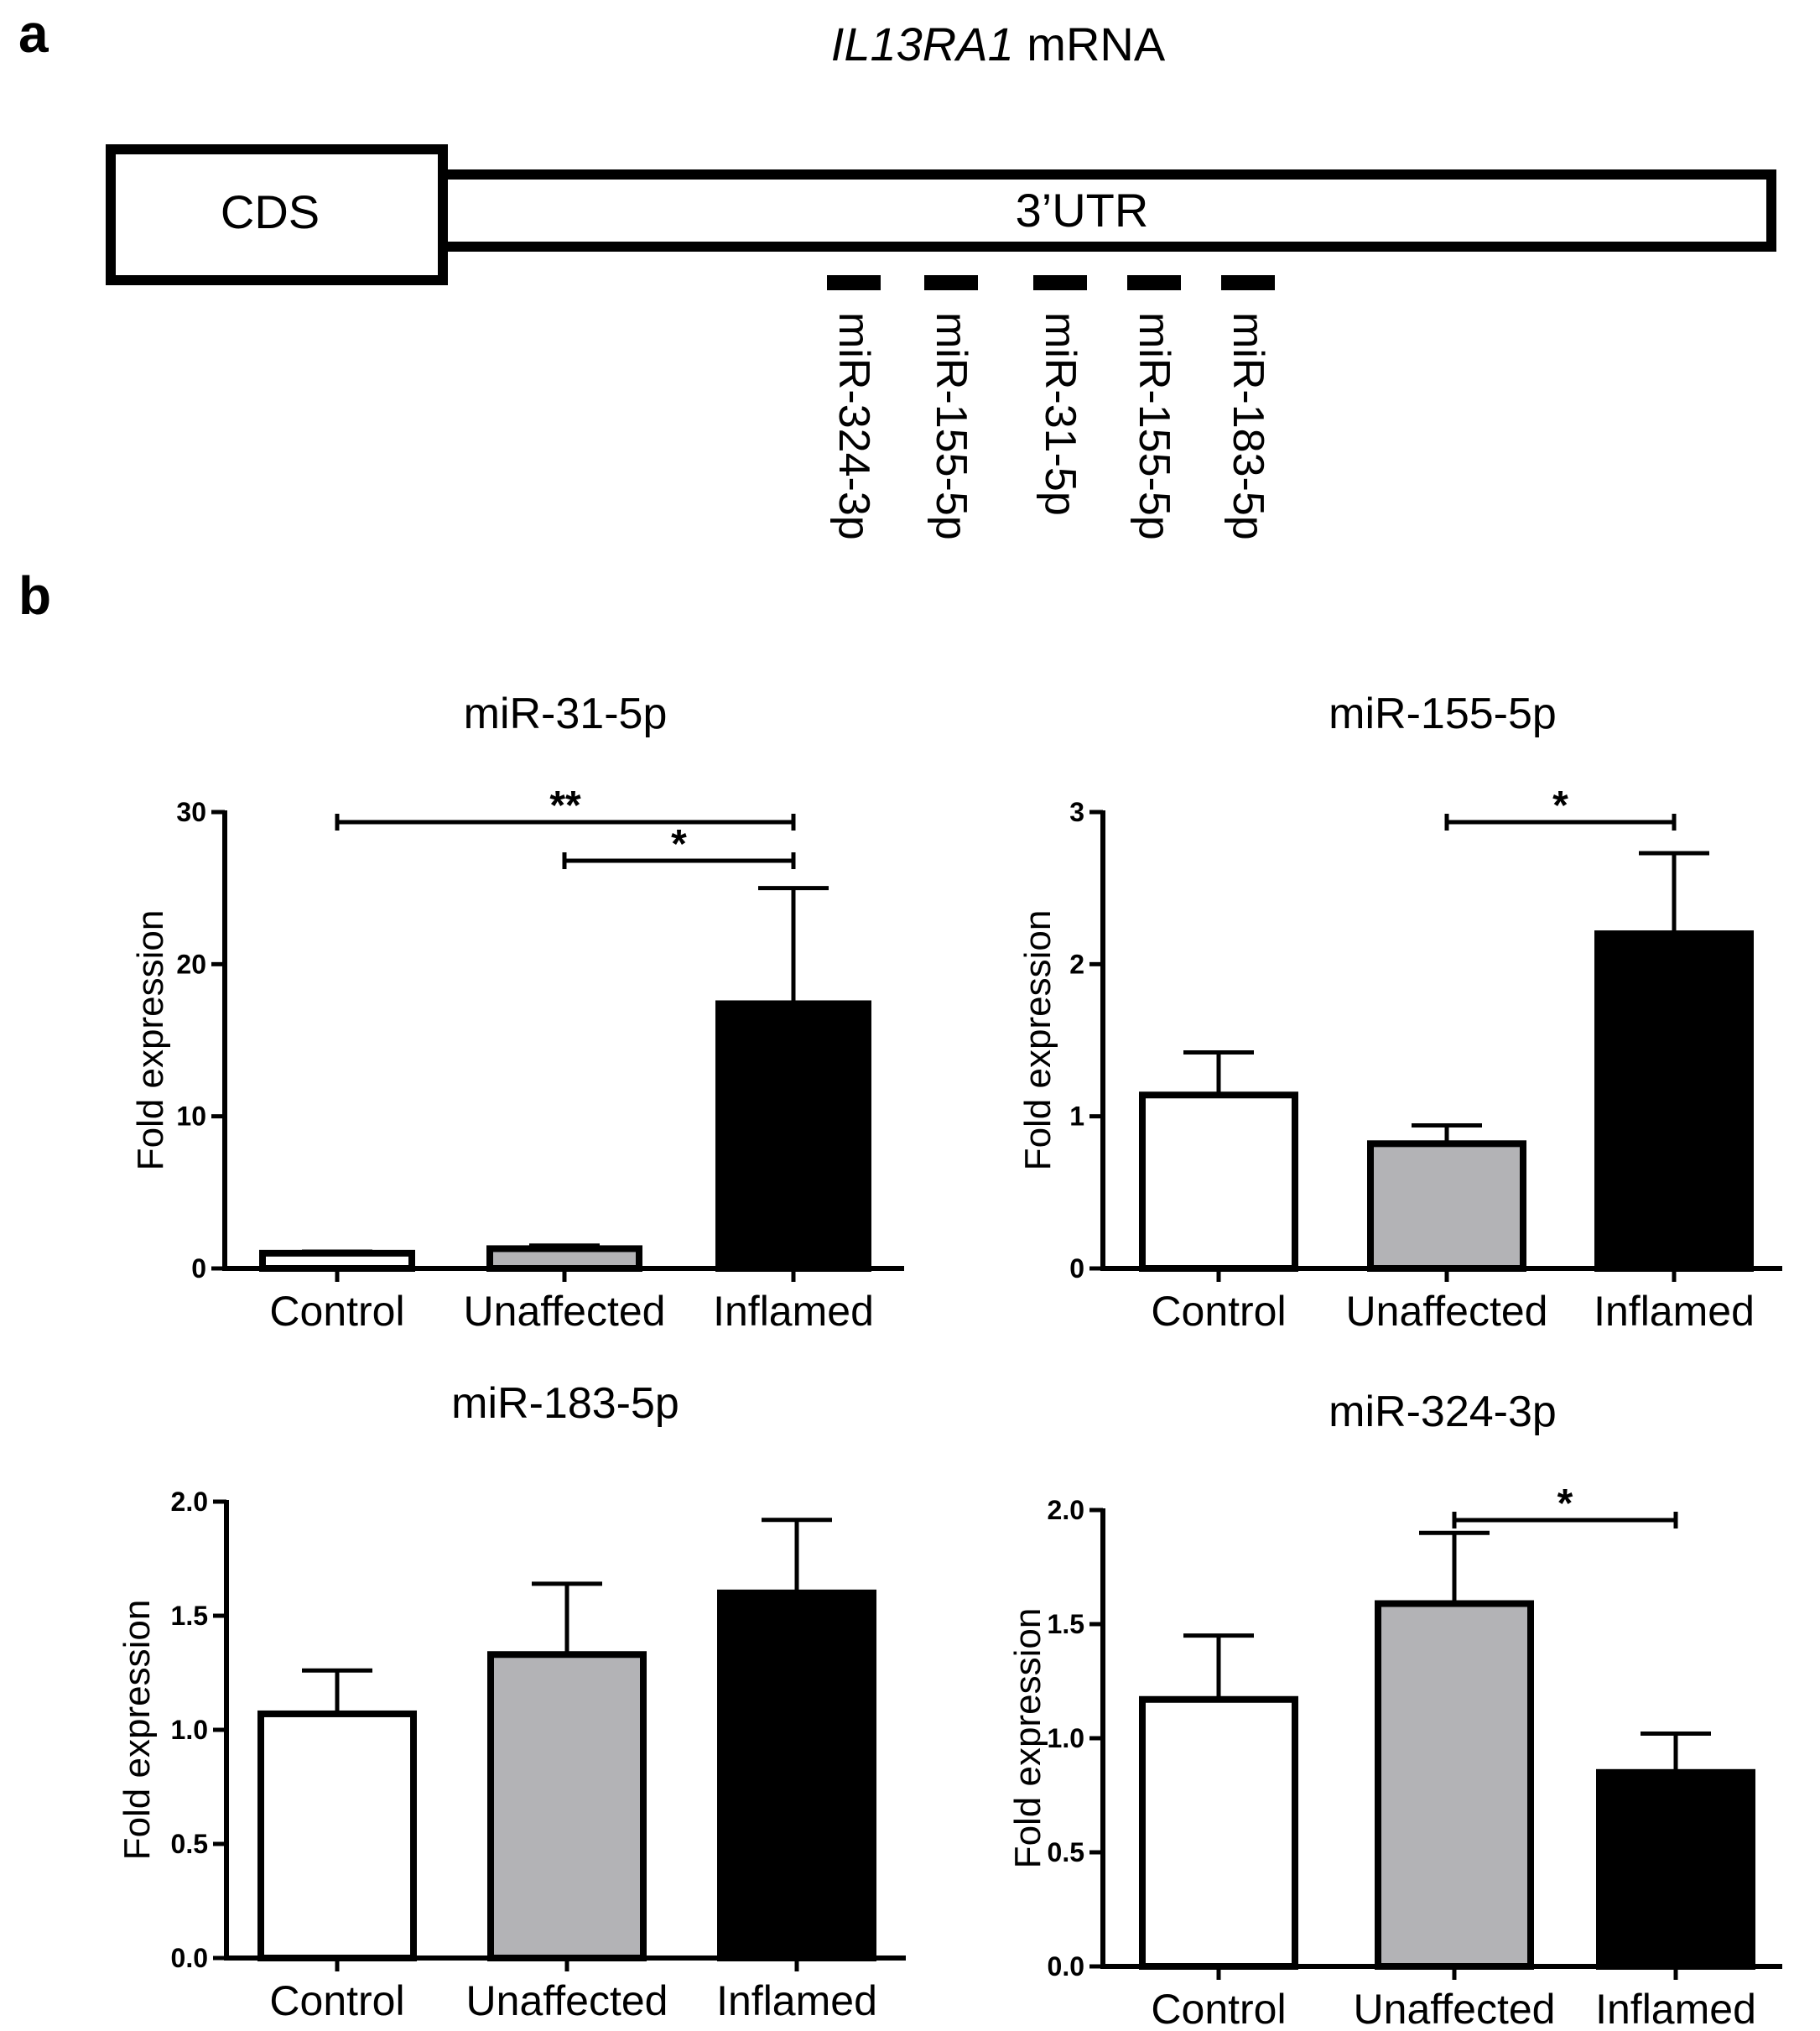 This screenshot has height=2031, width=1820. What do you see at coordinates (1076, 812) in the screenshot?
I see `y-tick-label: 3` at bounding box center [1076, 812].